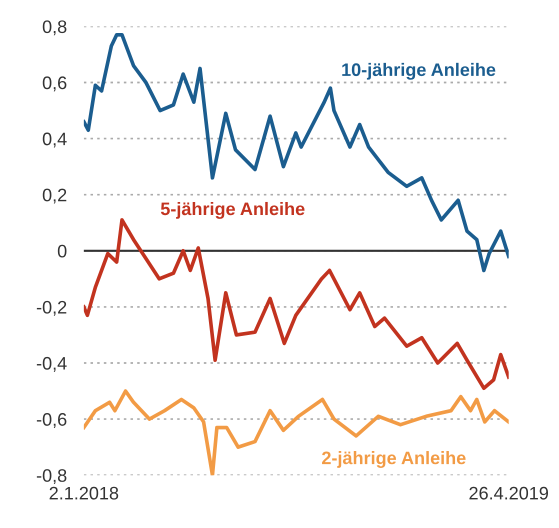 This screenshot has width=559, height=528. Describe the element at coordinates (232, 210) in the screenshot. I see `series-label: 5-jährige Anleihe` at that location.